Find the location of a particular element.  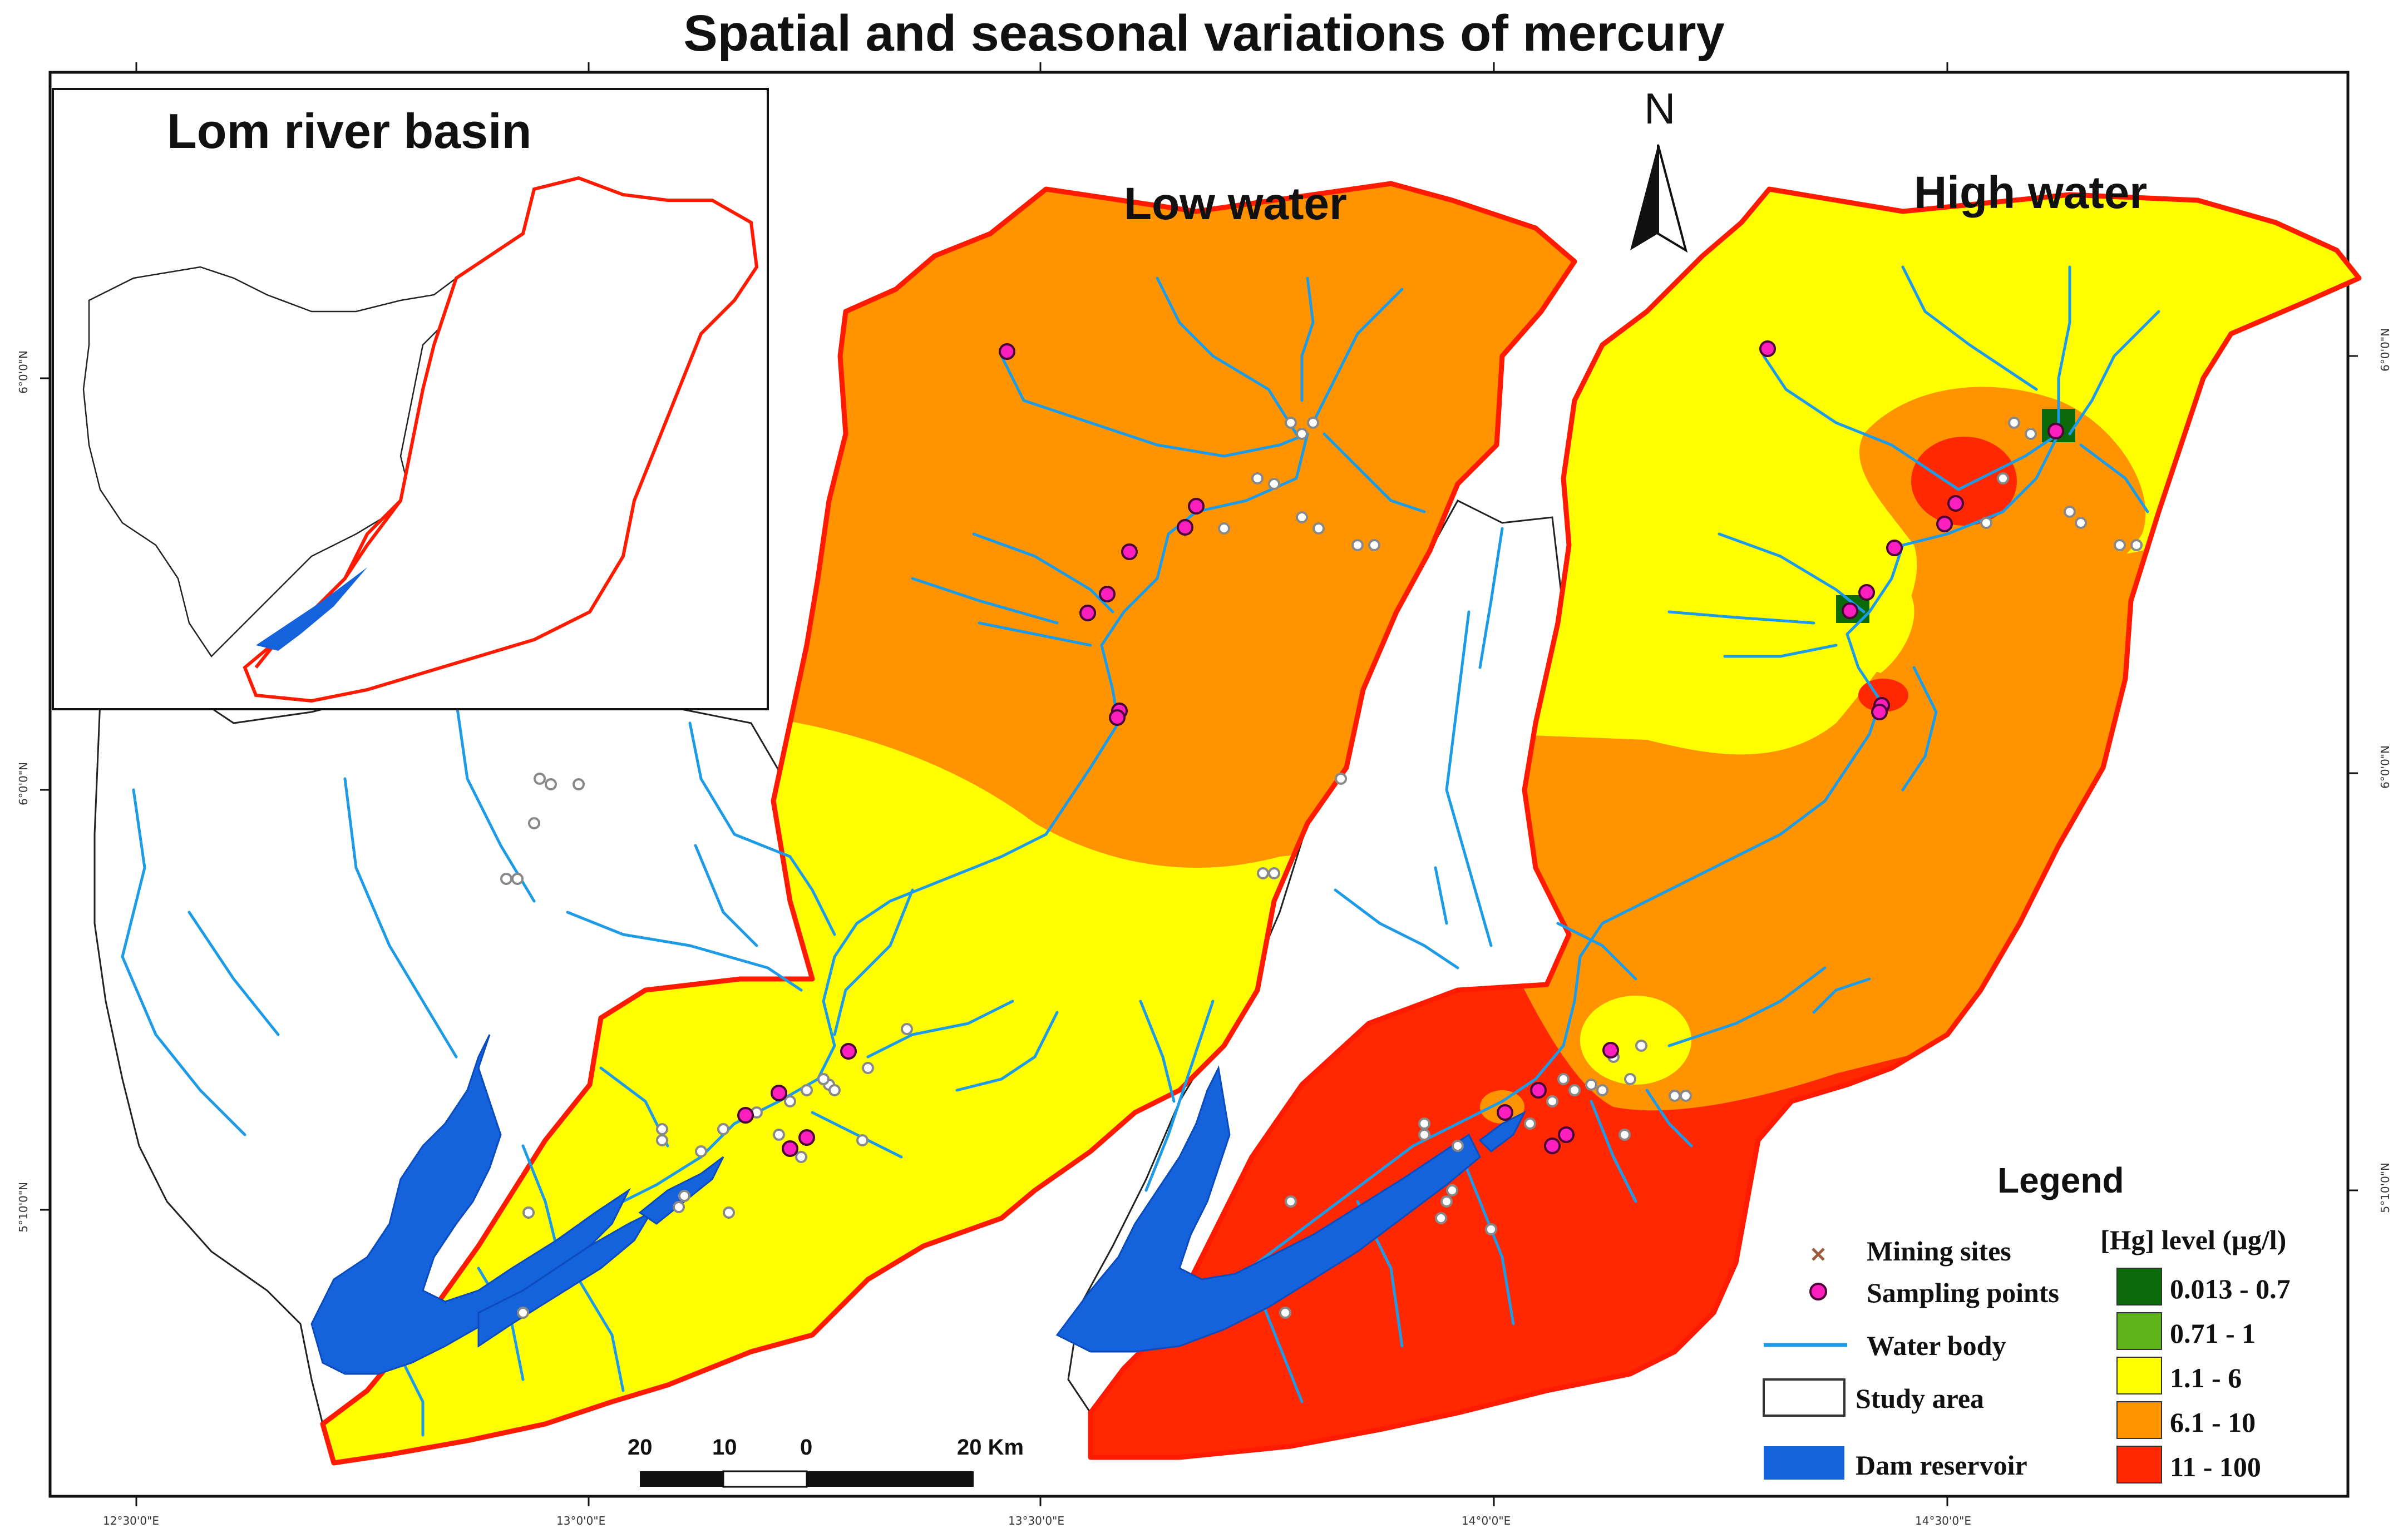

lon-tick-label: 13°30'0"E is located at coordinates (1036, 1520).